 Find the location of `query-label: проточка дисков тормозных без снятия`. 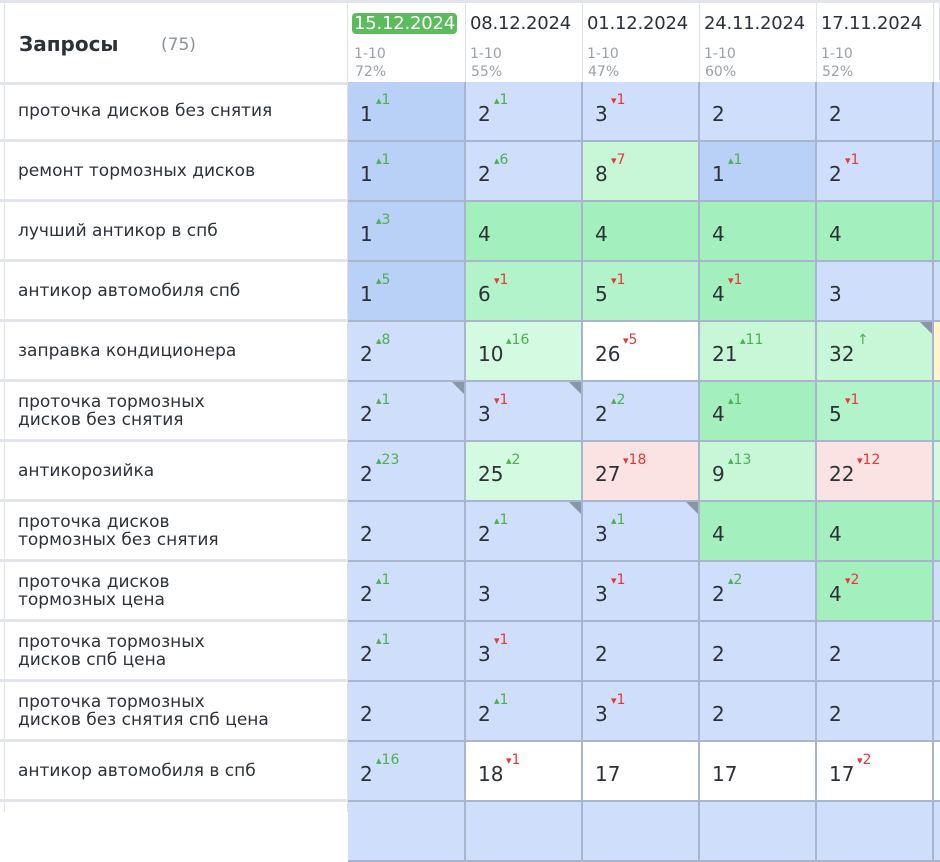

query-label: проточка дисков тормозных без снятия is located at coordinates (176, 530).